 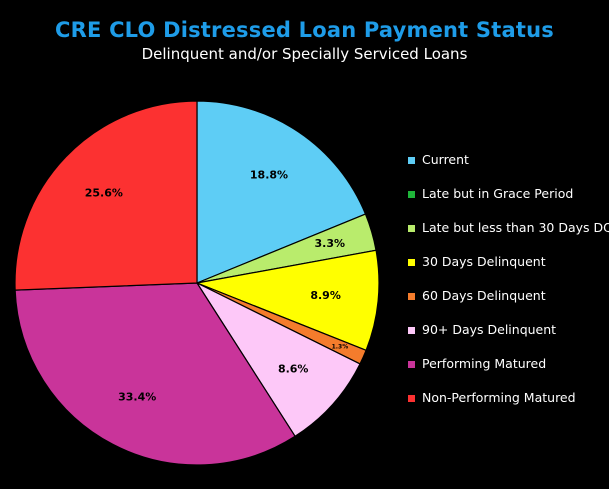 What do you see at coordinates (499, 397) in the screenshot?
I see `legend-label-7: Non-Performing Matured` at bounding box center [499, 397].